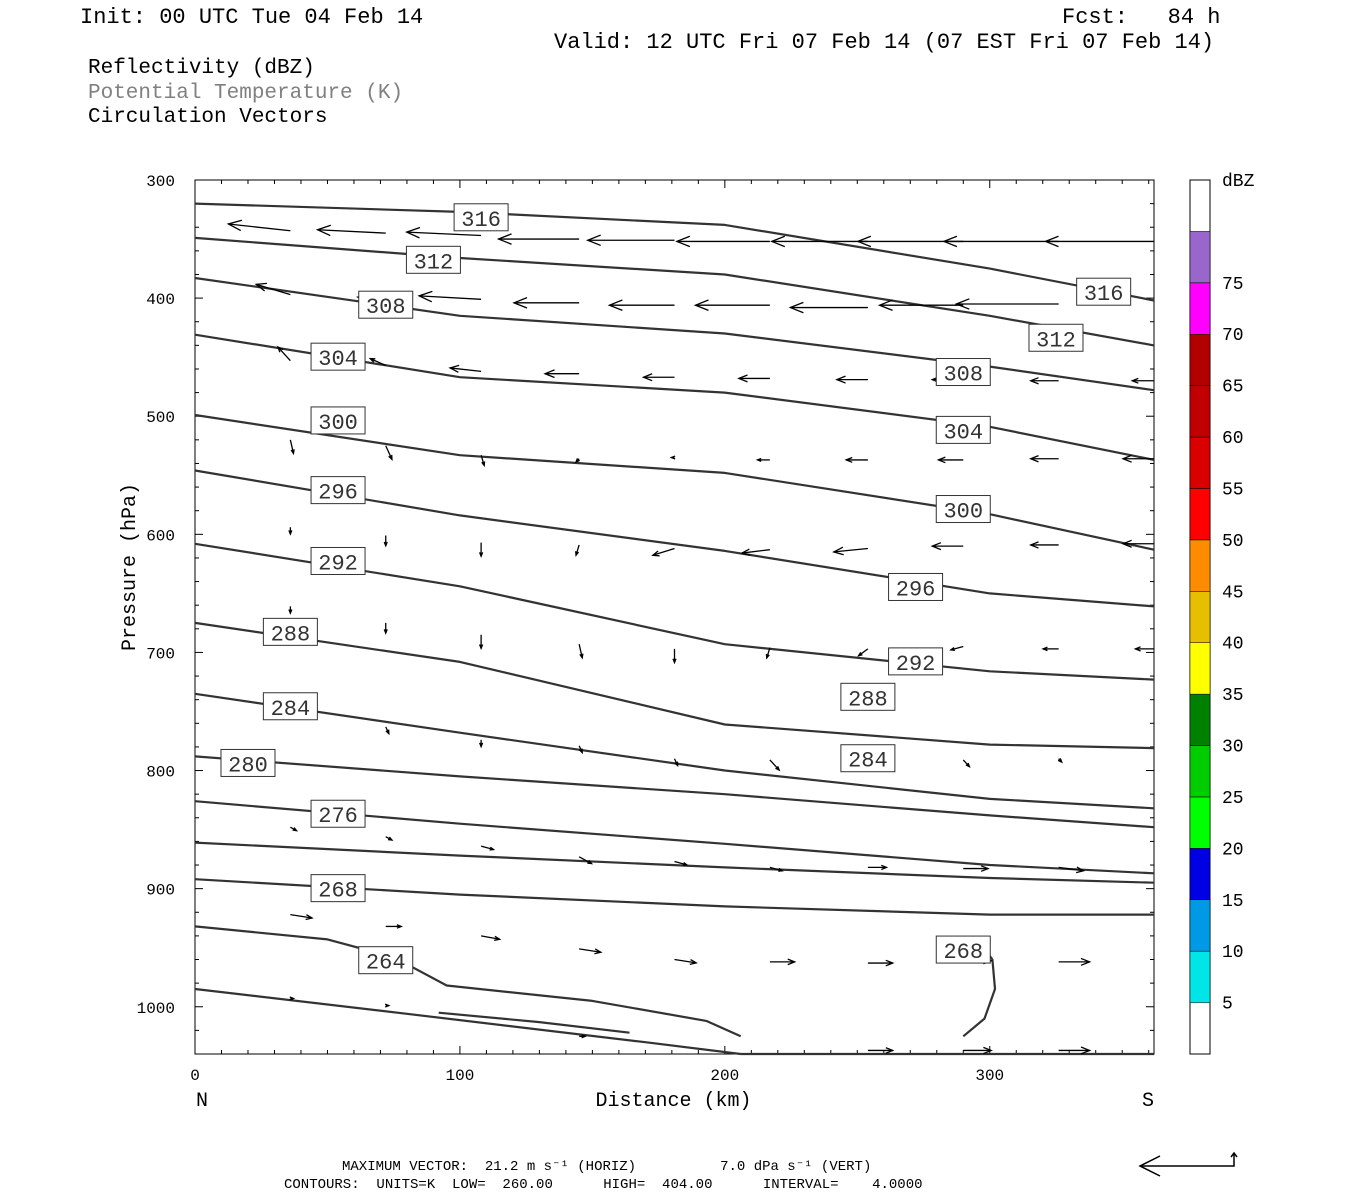  I want to click on contour-label-text: 316, so click(481, 220).